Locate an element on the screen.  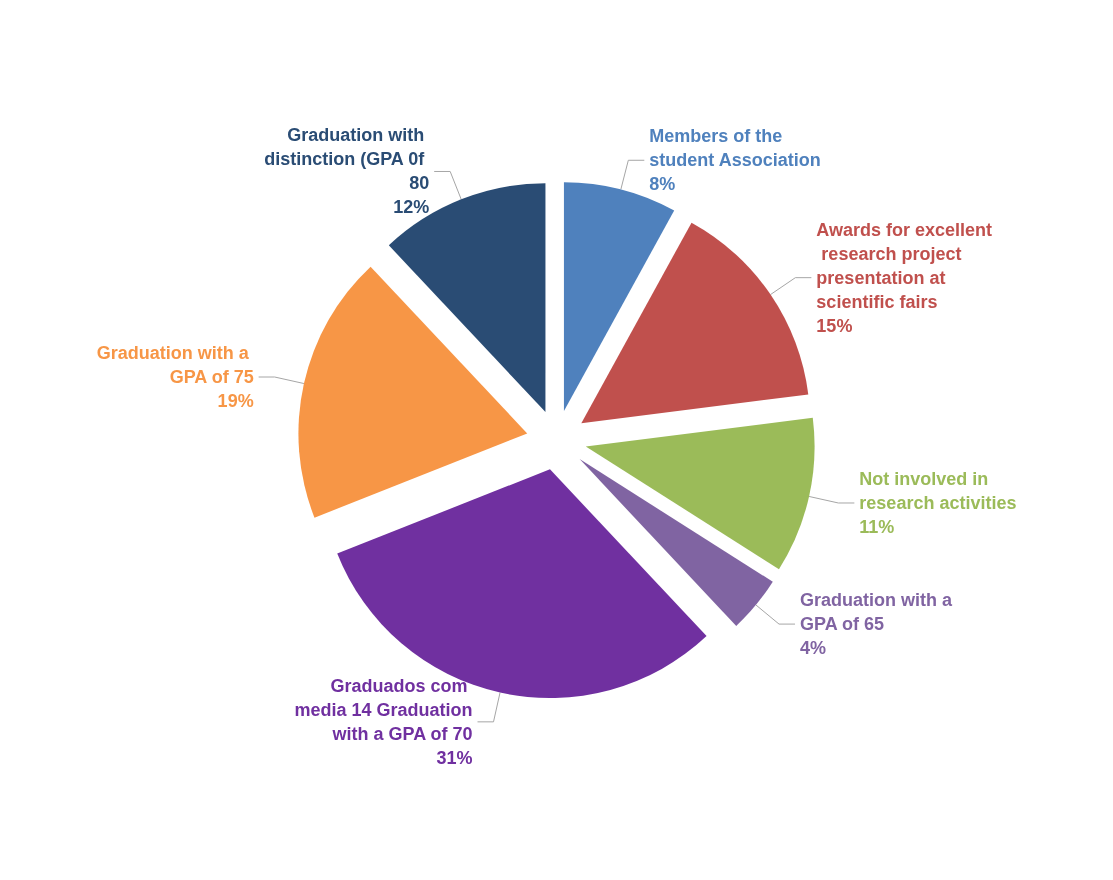
slice-label: Graduados com media 14 Graduation with a GPA of 70 is located at coordinates (383, 709).